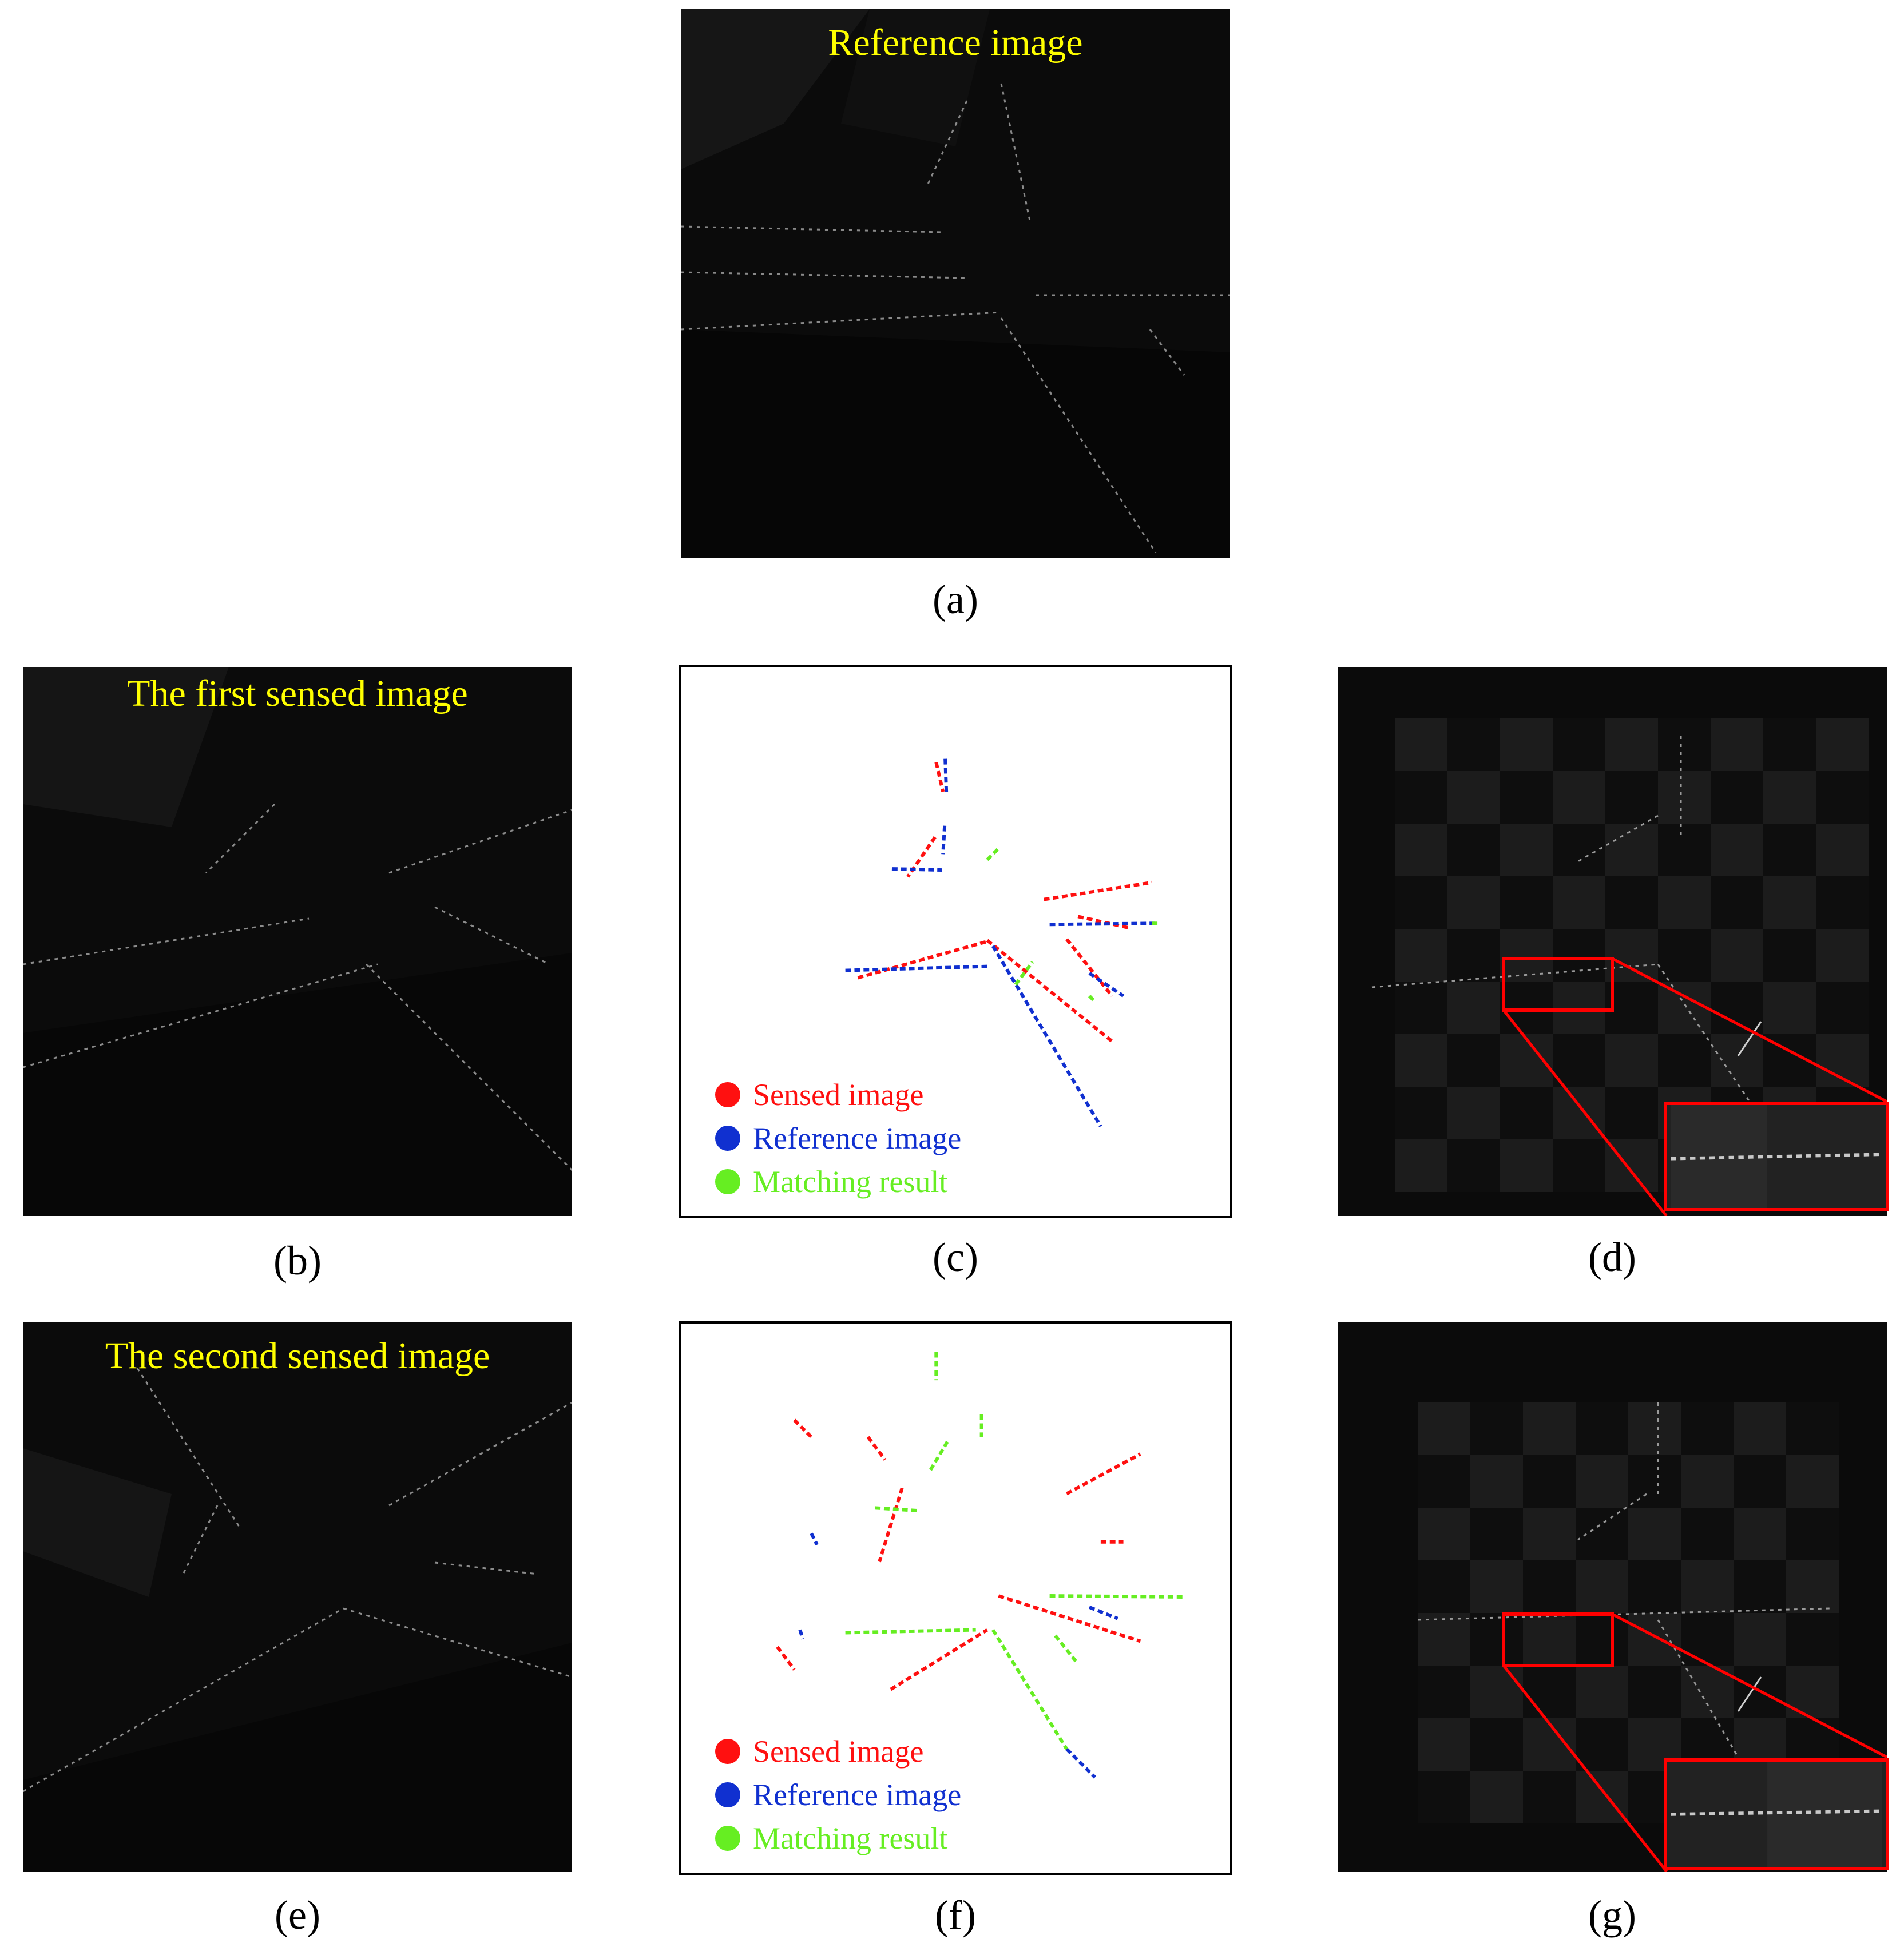 This screenshot has height=1943, width=1904. I want to click on second-sensed-image-title: The second sensed image, so click(297, 1356).